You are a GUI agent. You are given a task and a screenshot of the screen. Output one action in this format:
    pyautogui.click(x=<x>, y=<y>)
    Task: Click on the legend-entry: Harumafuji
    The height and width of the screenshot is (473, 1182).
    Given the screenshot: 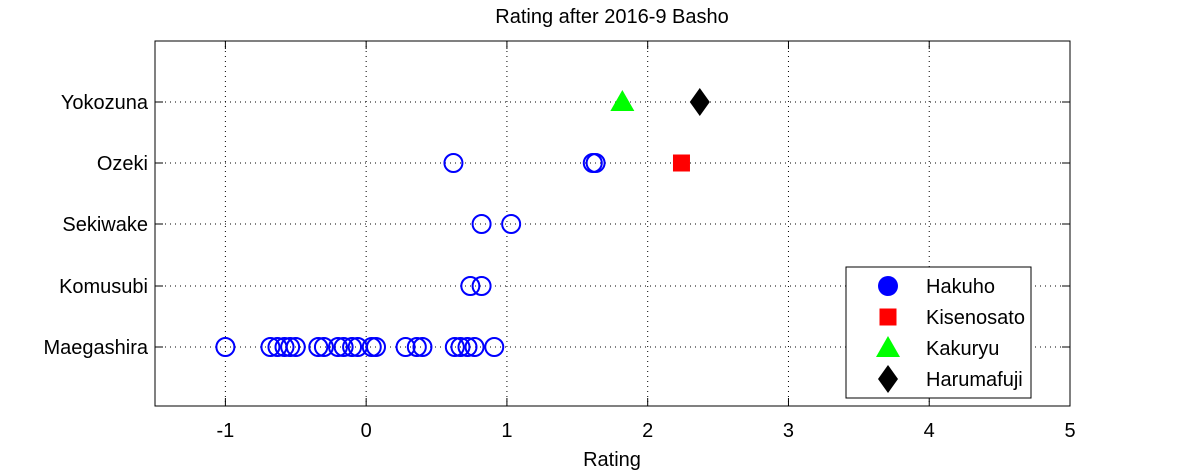 What is the action you would take?
    pyautogui.click(x=950, y=379)
    